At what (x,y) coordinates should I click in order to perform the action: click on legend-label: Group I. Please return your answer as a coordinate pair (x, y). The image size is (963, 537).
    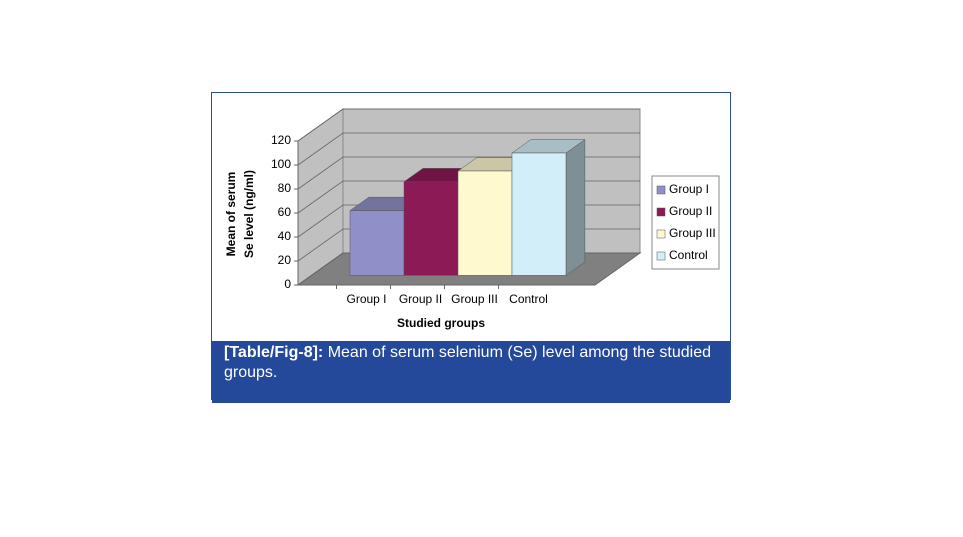
    Looking at the image, I should click on (689, 189).